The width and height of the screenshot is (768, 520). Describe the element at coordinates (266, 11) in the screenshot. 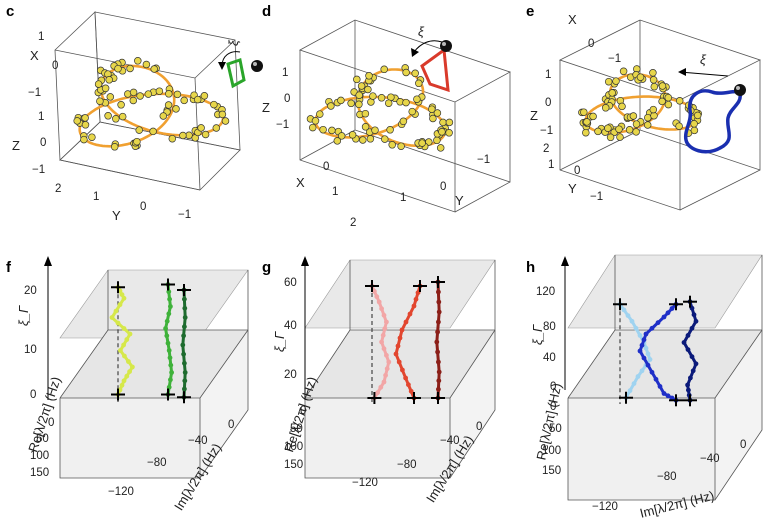

I see `panel-label: d` at that location.